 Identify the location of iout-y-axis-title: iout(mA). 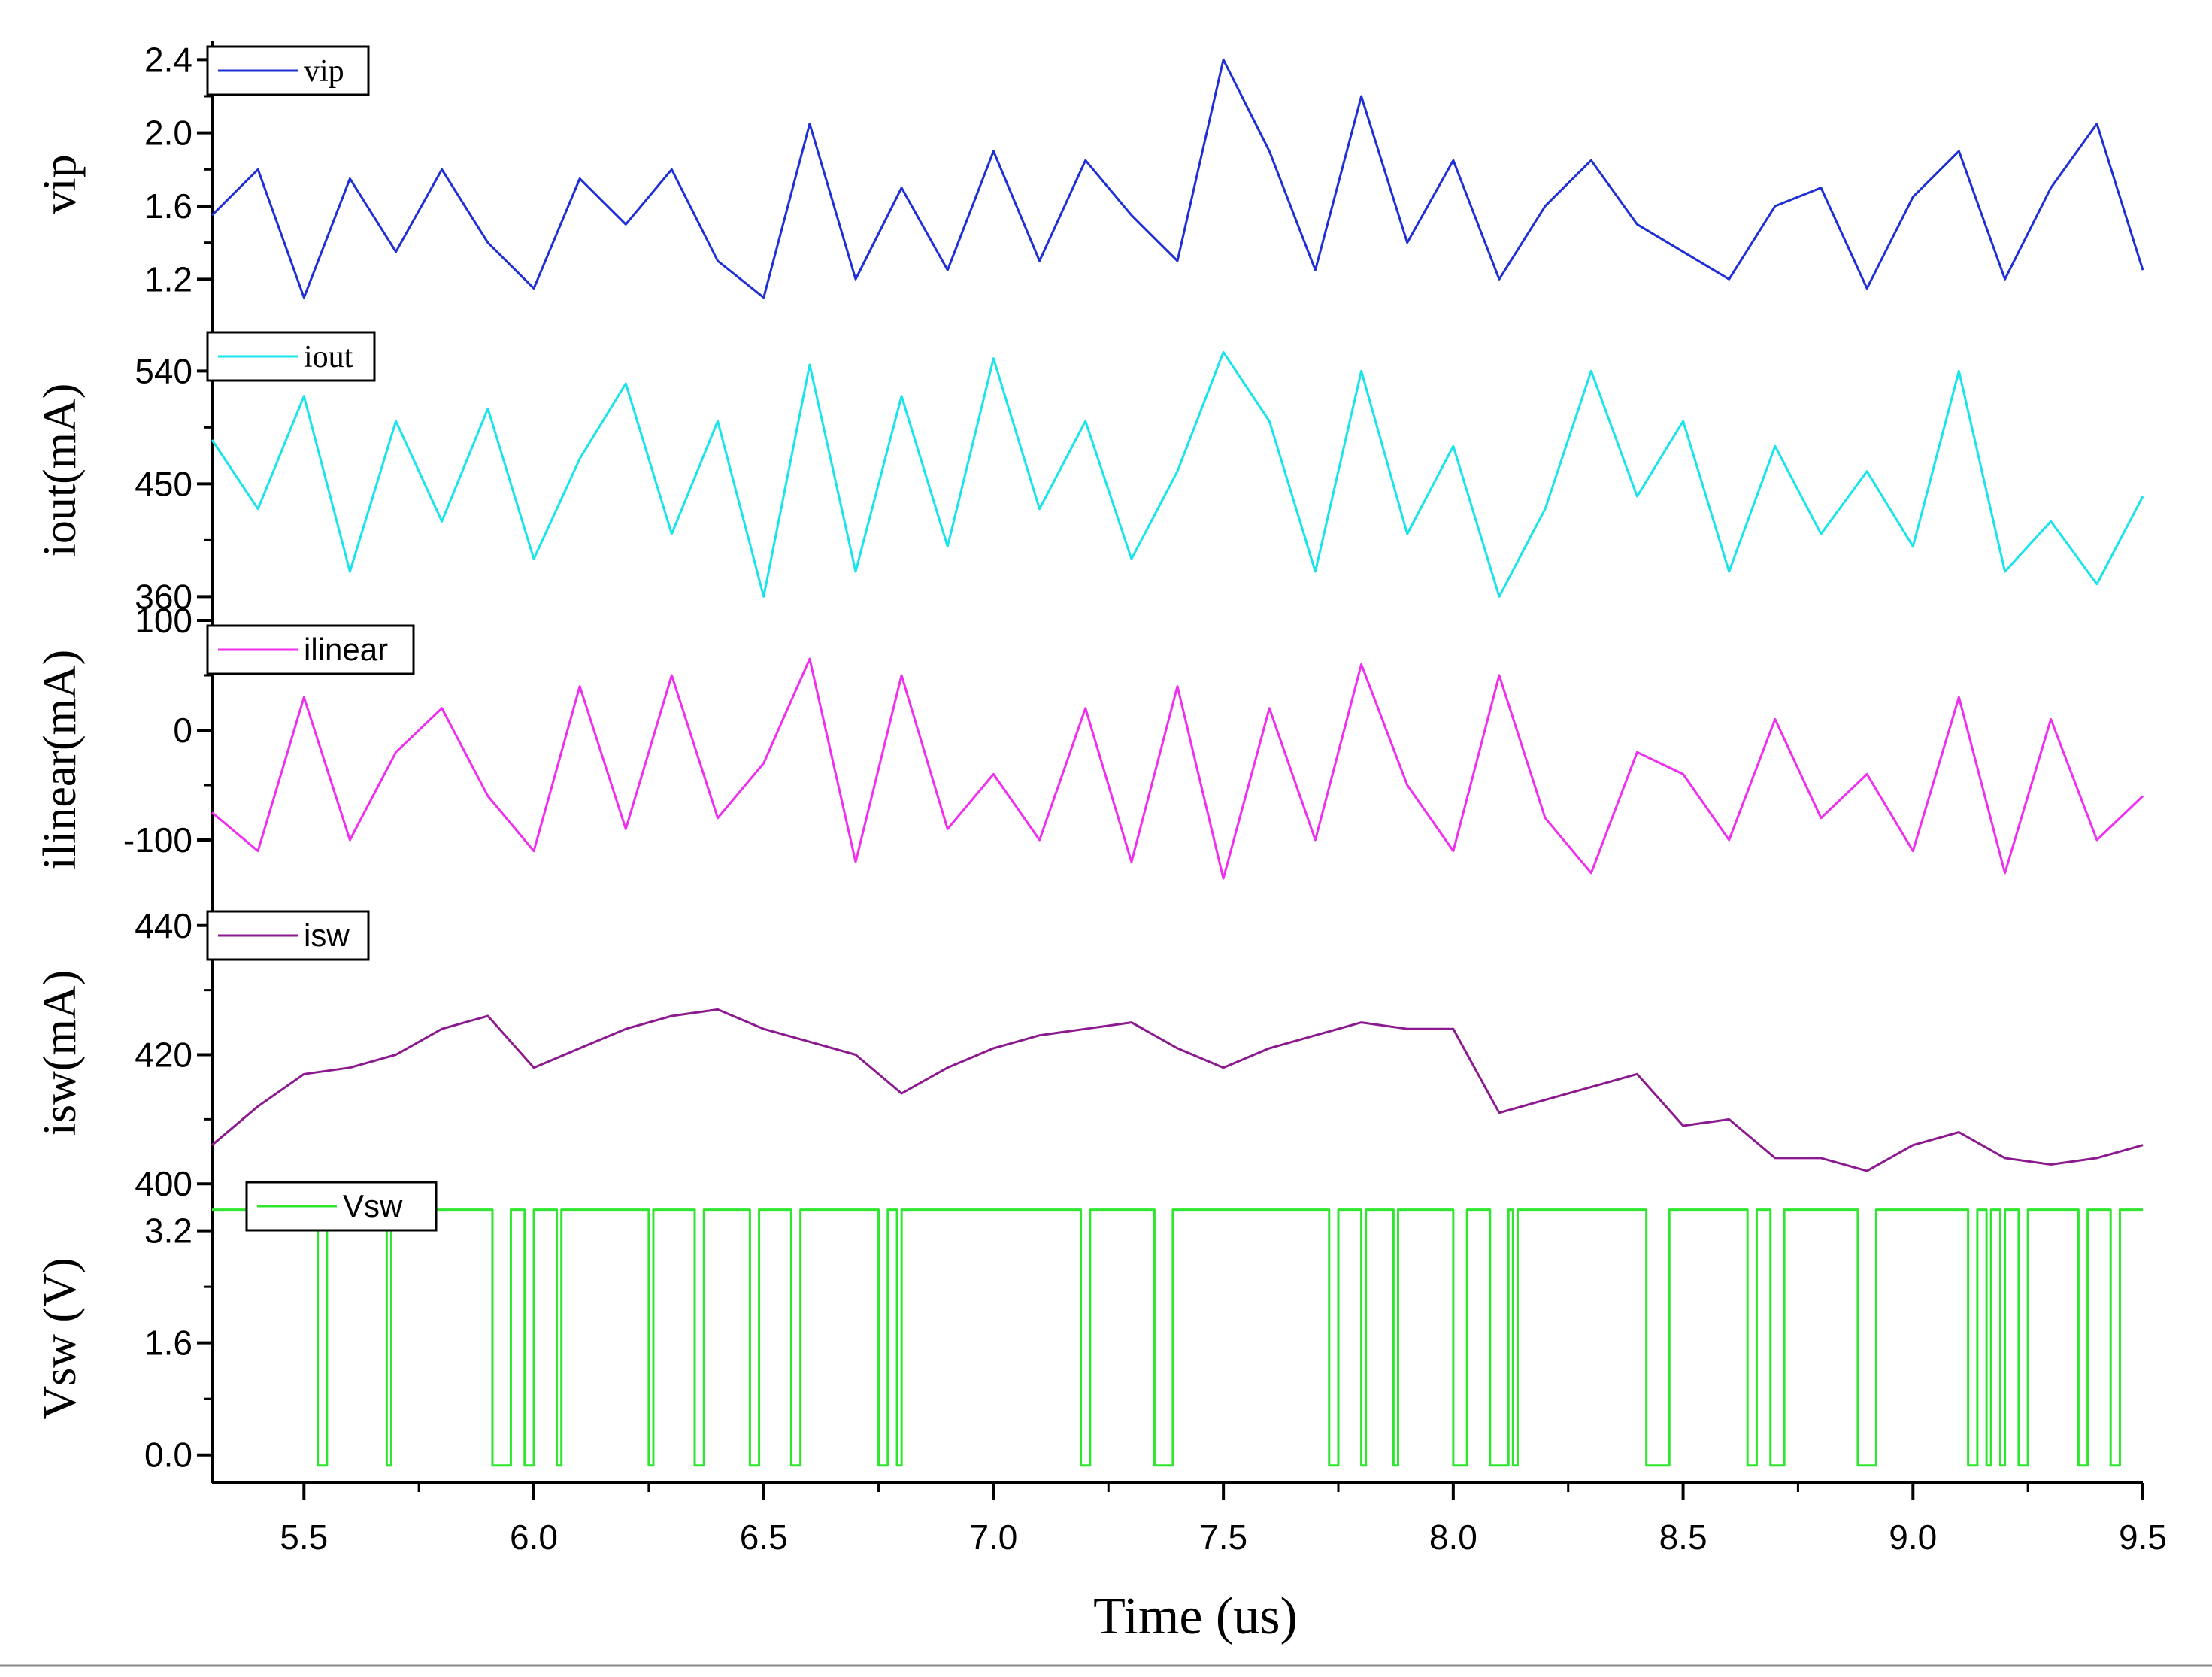
(61, 470).